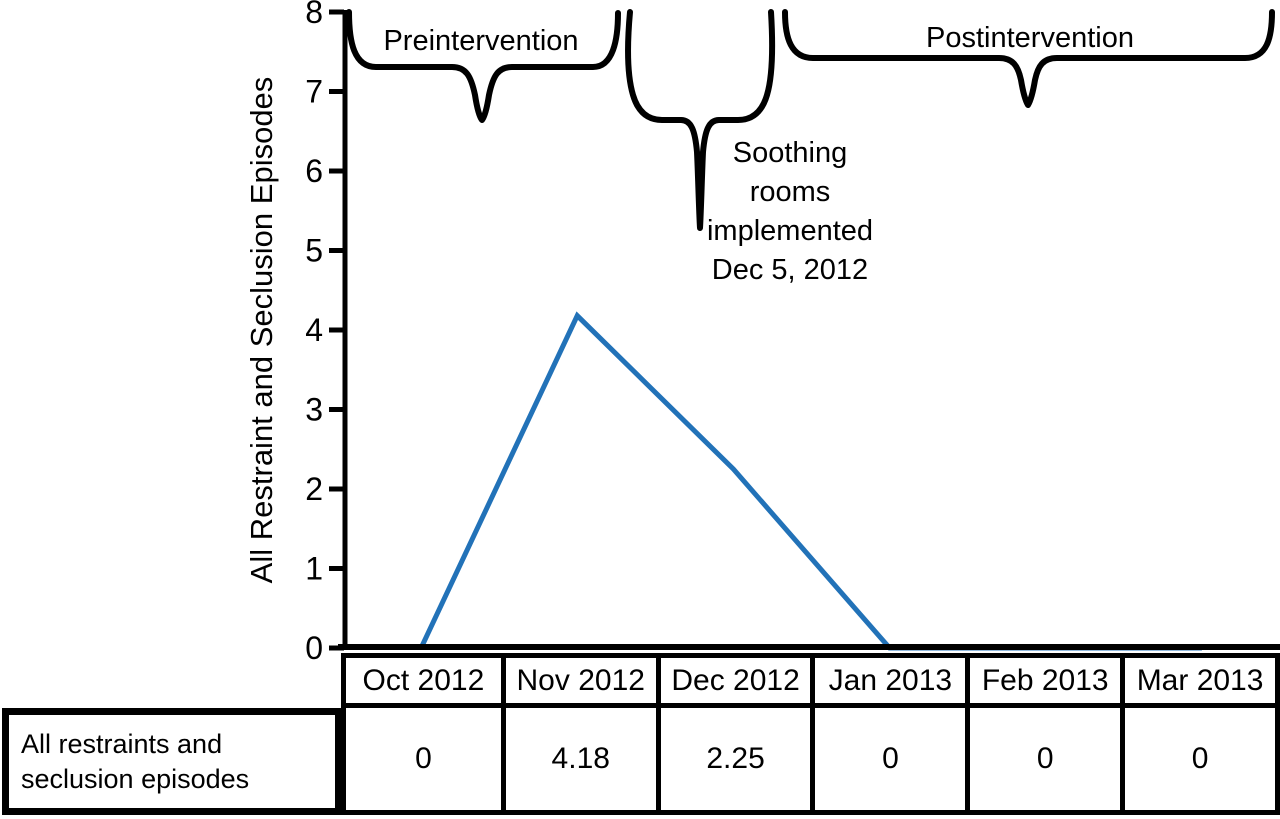 The height and width of the screenshot is (819, 1280). I want to click on y-tick-label: 6, so click(314, 171).